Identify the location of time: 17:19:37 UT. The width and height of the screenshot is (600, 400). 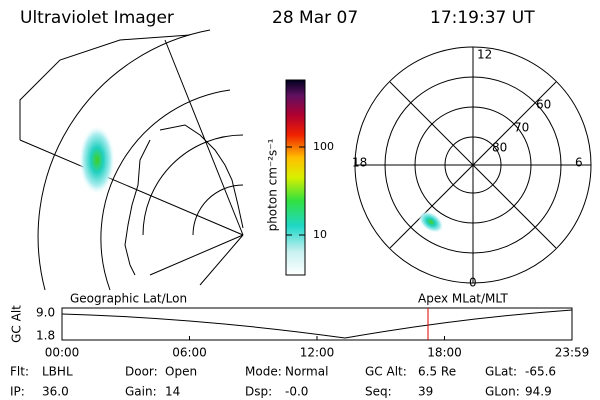
(482, 18).